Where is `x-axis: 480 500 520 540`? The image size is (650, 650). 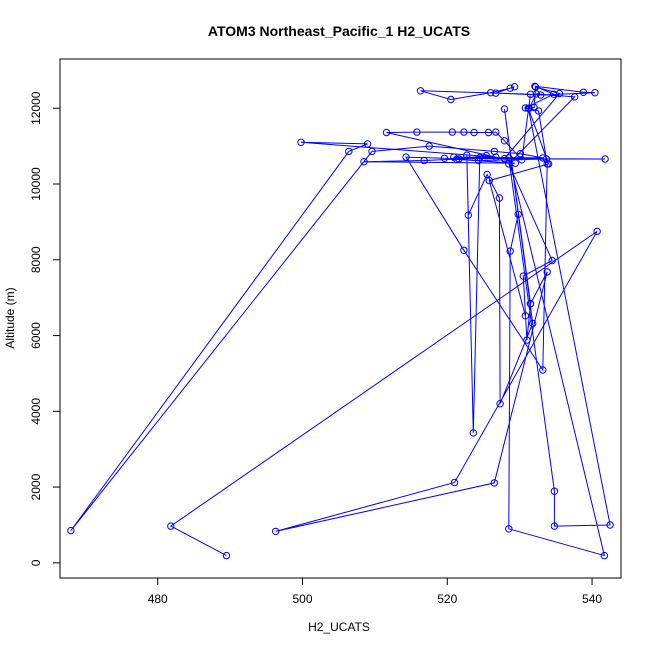
x-axis: 480 500 520 540 is located at coordinates (375, 591).